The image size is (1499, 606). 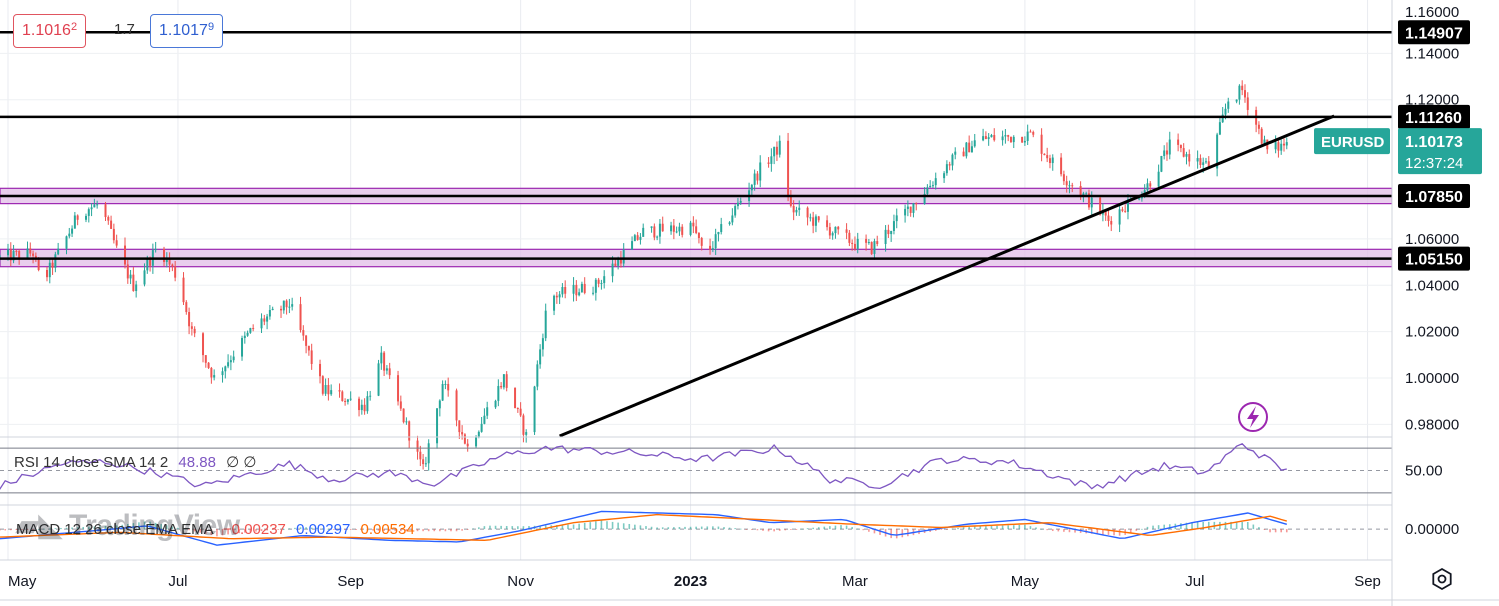 I want to click on time-tick-label: Nov, so click(x=520, y=581).